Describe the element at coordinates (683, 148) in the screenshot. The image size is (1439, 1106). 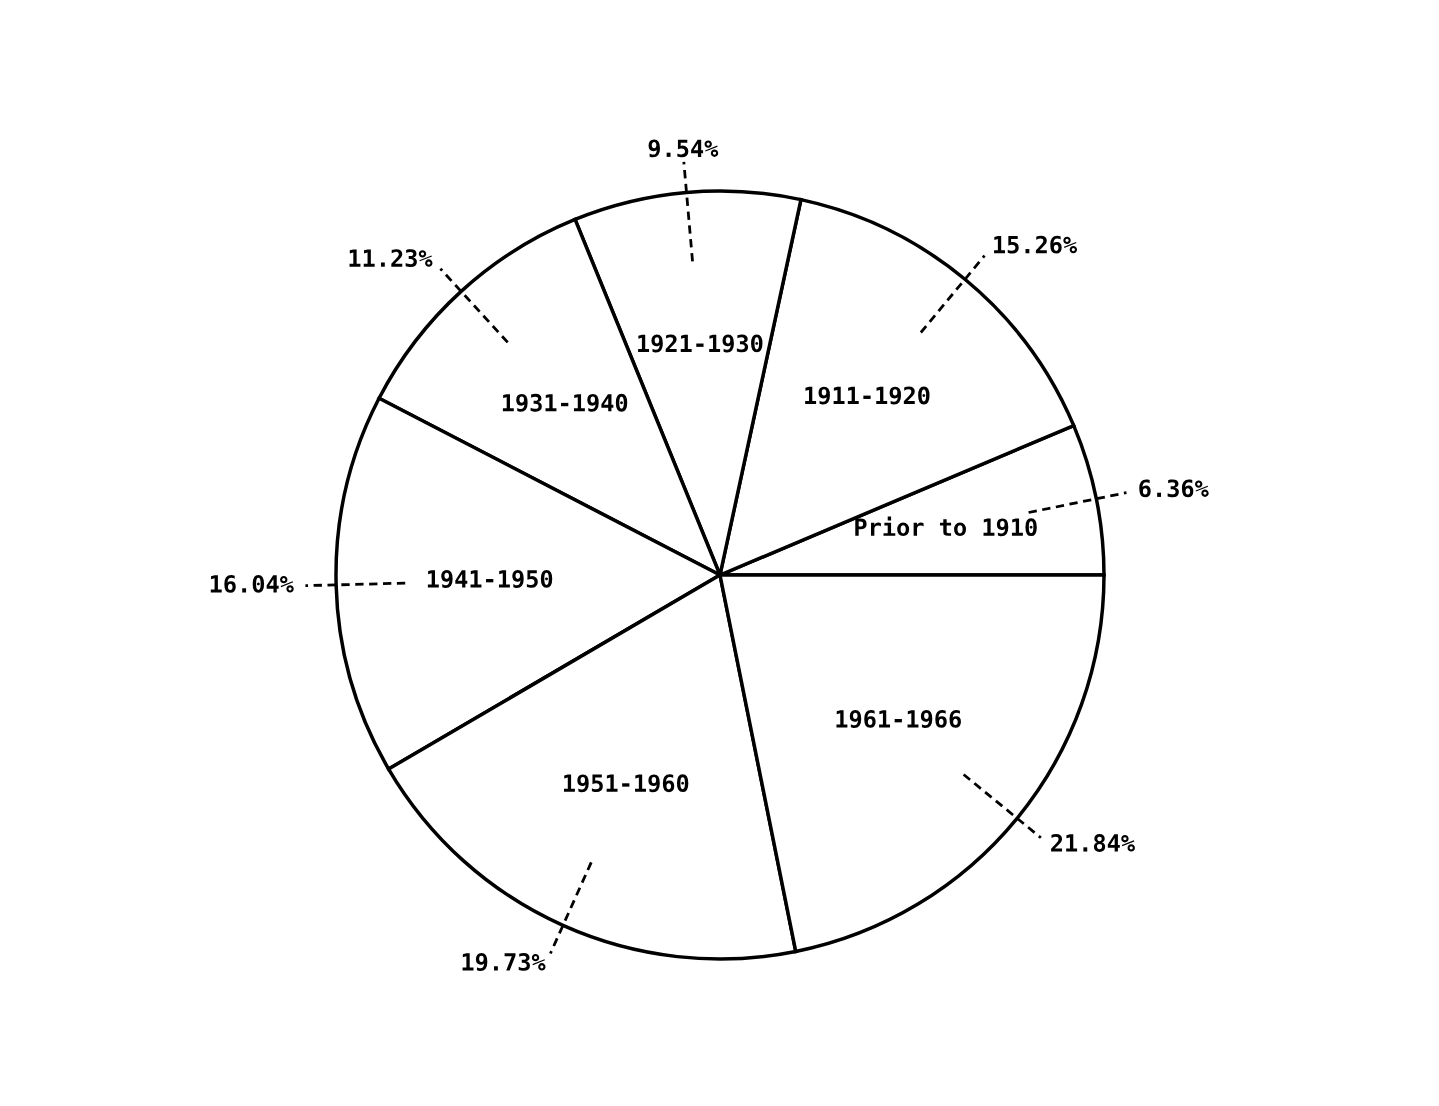
I see `data-label: 9.54%` at that location.